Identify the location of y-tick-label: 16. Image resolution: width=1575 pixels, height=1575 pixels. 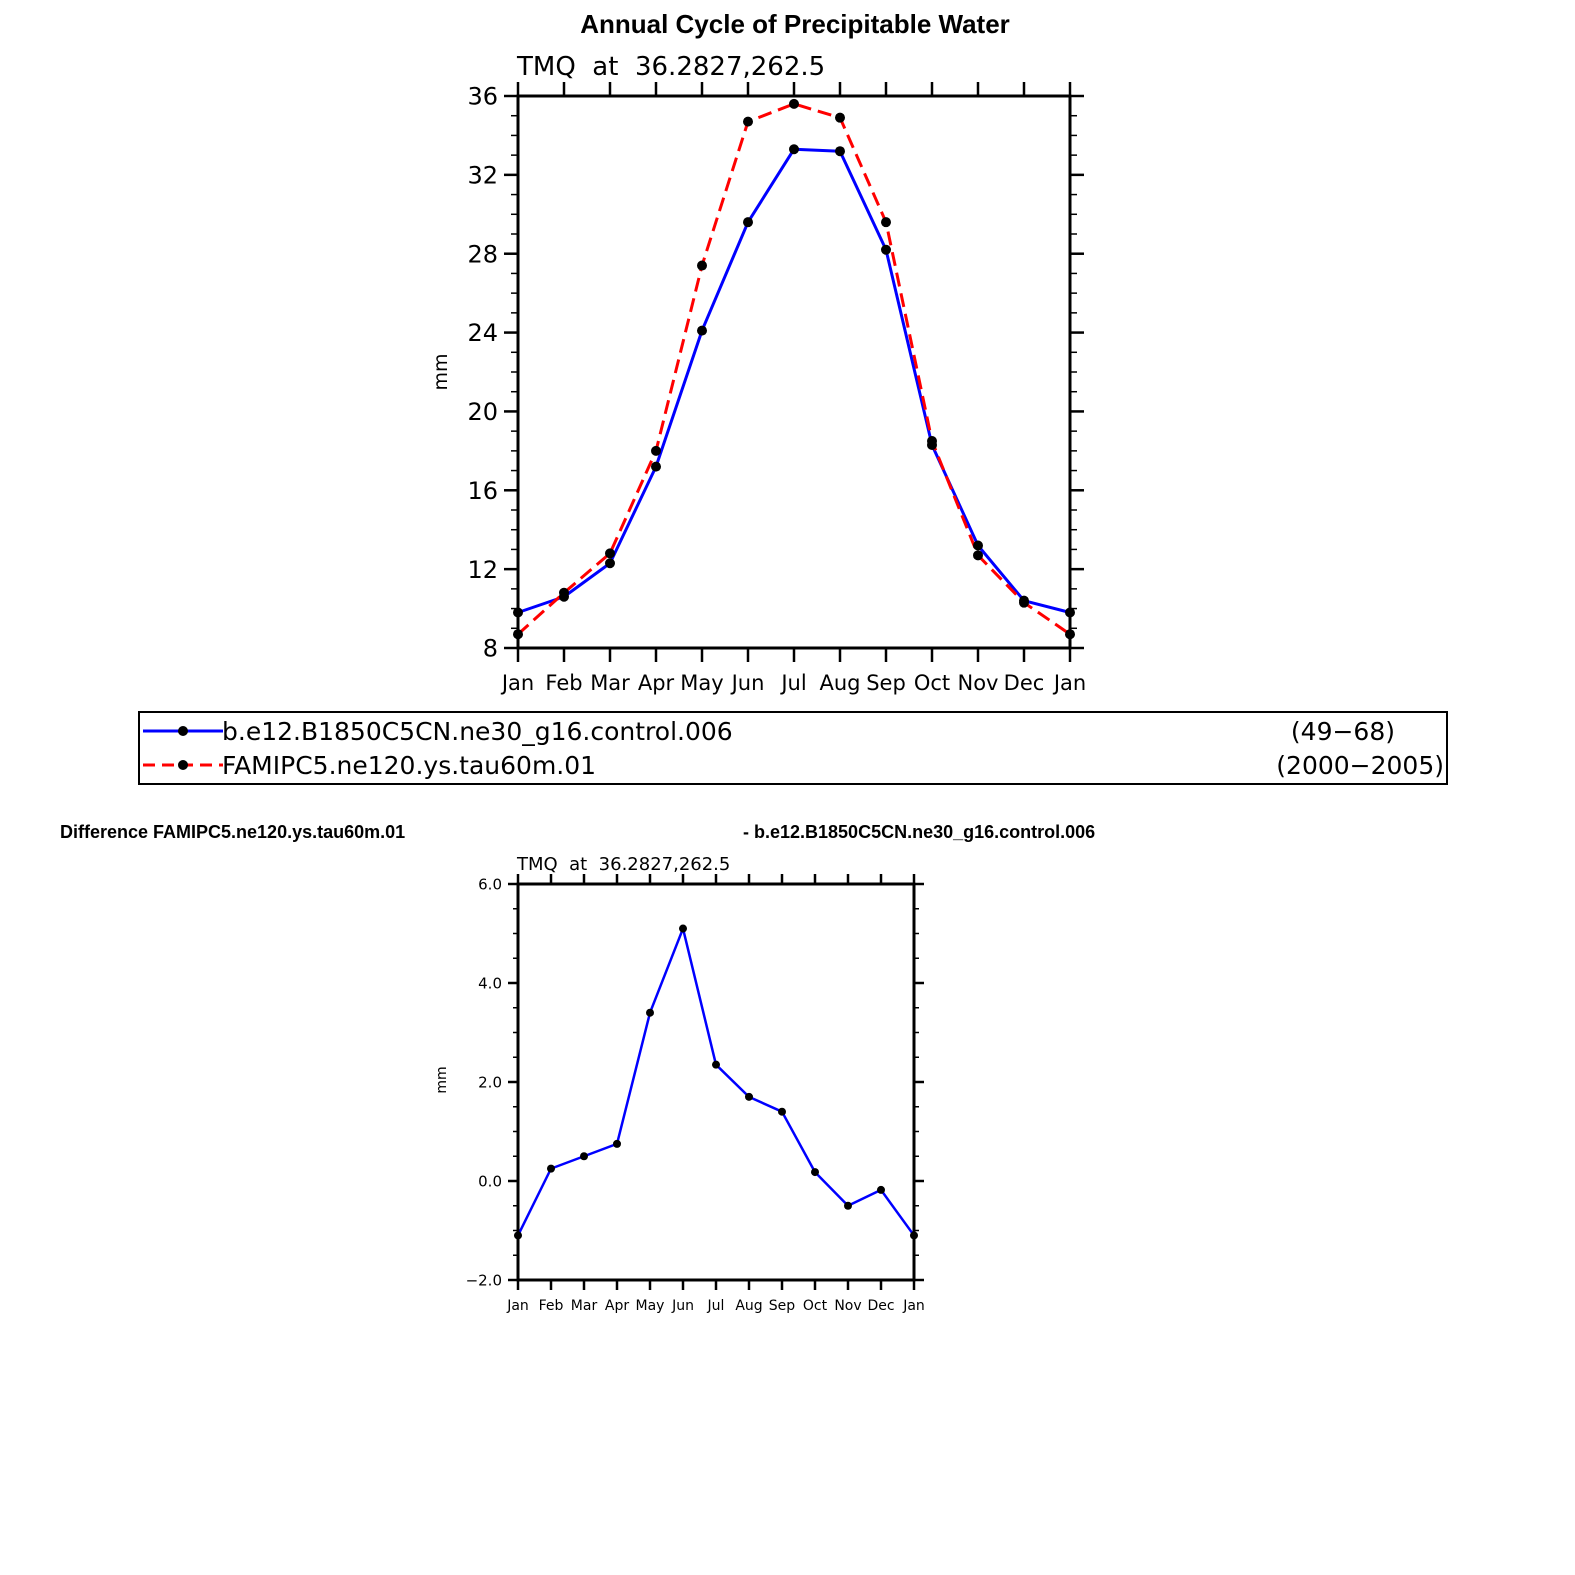
(482, 491).